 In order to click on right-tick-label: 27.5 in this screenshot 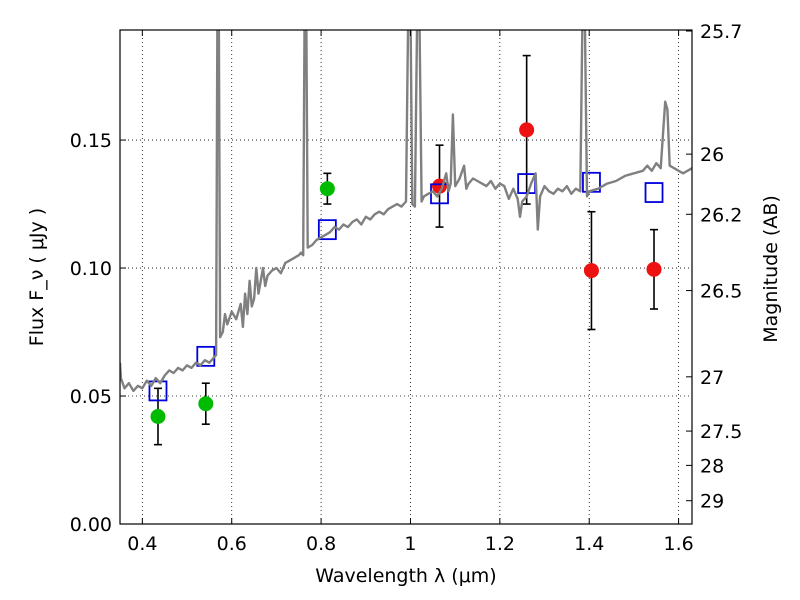, I will do `click(721, 432)`.